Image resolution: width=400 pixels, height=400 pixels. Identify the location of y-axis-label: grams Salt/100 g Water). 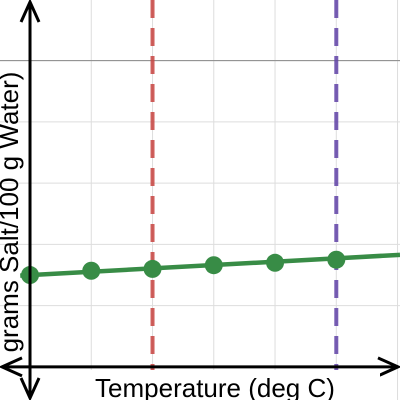
(12, 212).